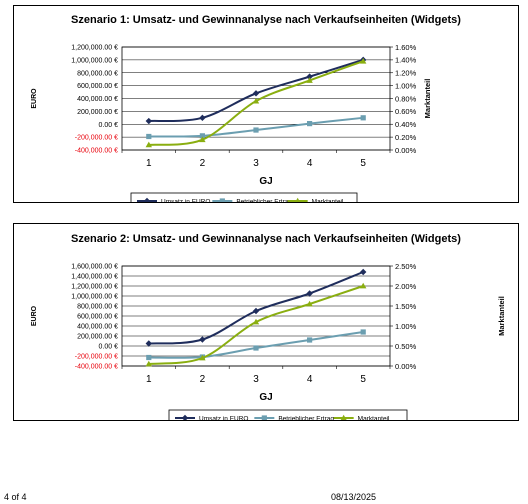  I want to click on y2-tick-label: 1.60%, so click(406, 47).